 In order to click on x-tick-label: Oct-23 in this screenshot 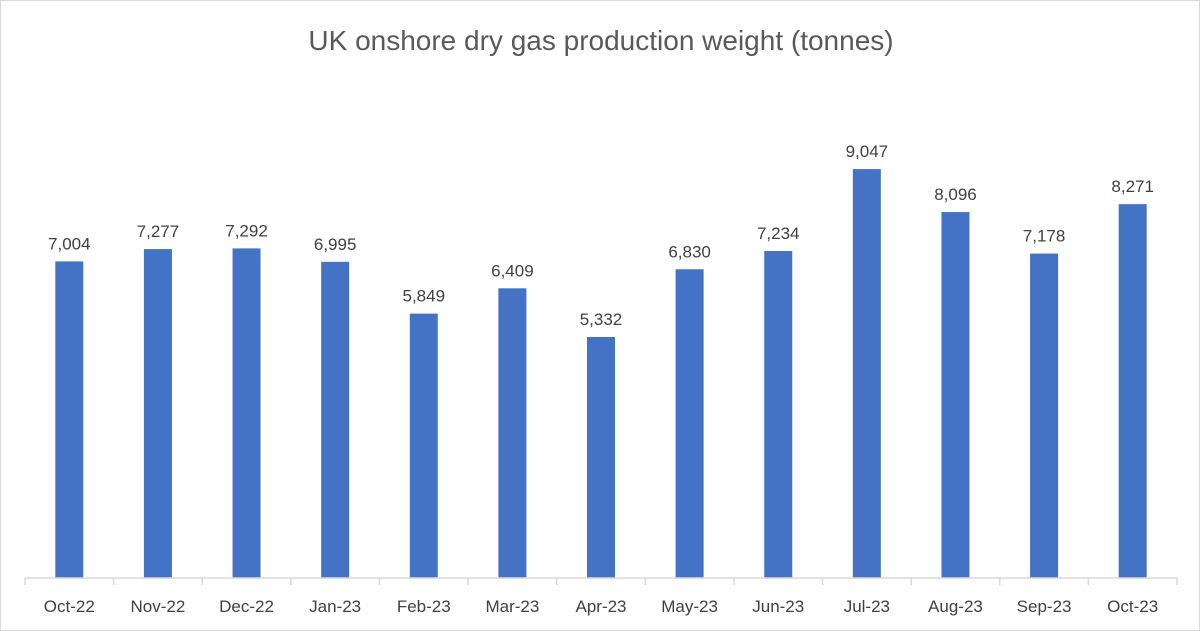, I will do `click(1132, 606)`.